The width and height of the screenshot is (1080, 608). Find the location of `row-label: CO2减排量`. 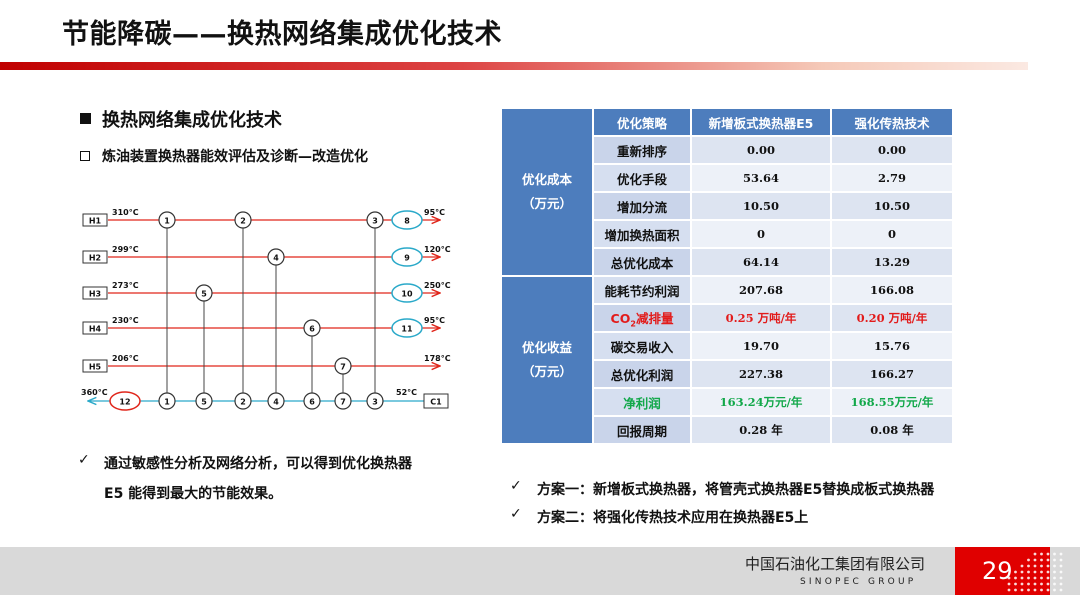

row-label: CO2减排量 is located at coordinates (642, 318).